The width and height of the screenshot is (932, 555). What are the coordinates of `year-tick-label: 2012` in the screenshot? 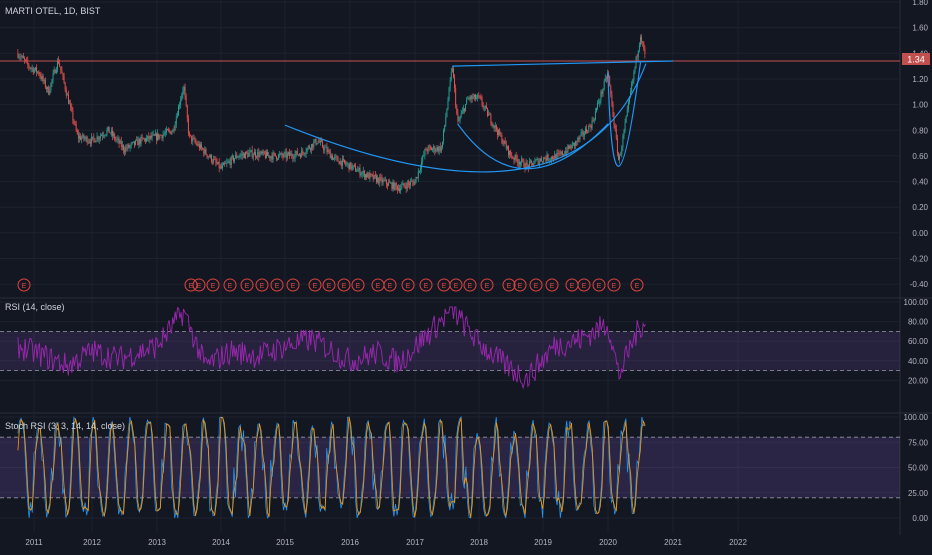 It's located at (92, 542).